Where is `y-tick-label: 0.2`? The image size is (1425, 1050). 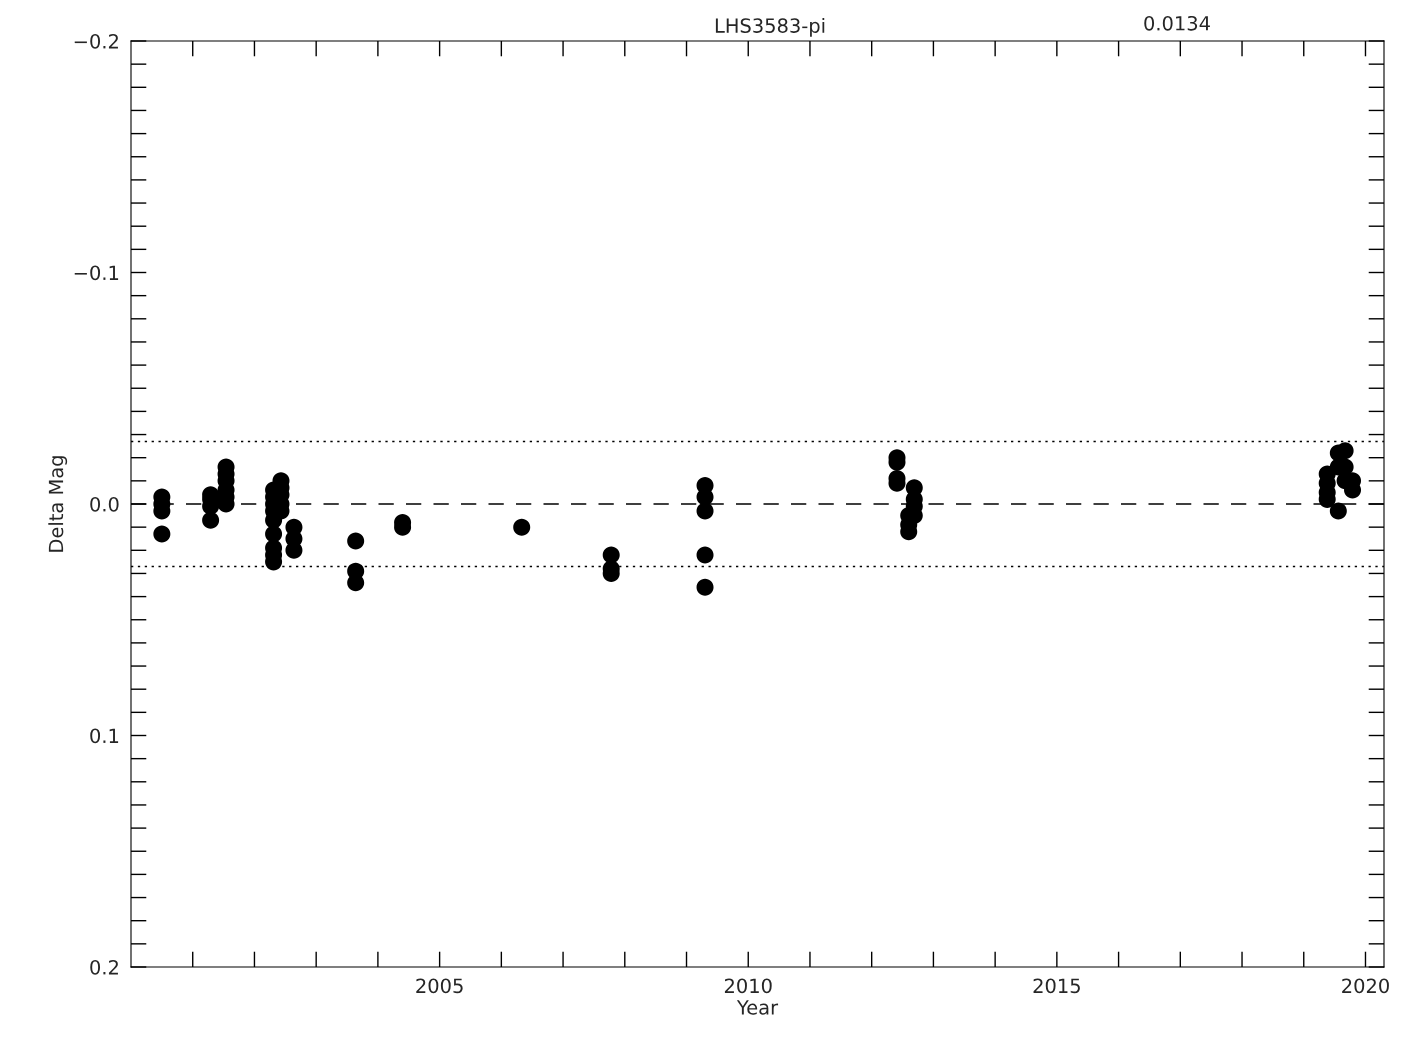
y-tick-label: 0.2 is located at coordinates (104, 967).